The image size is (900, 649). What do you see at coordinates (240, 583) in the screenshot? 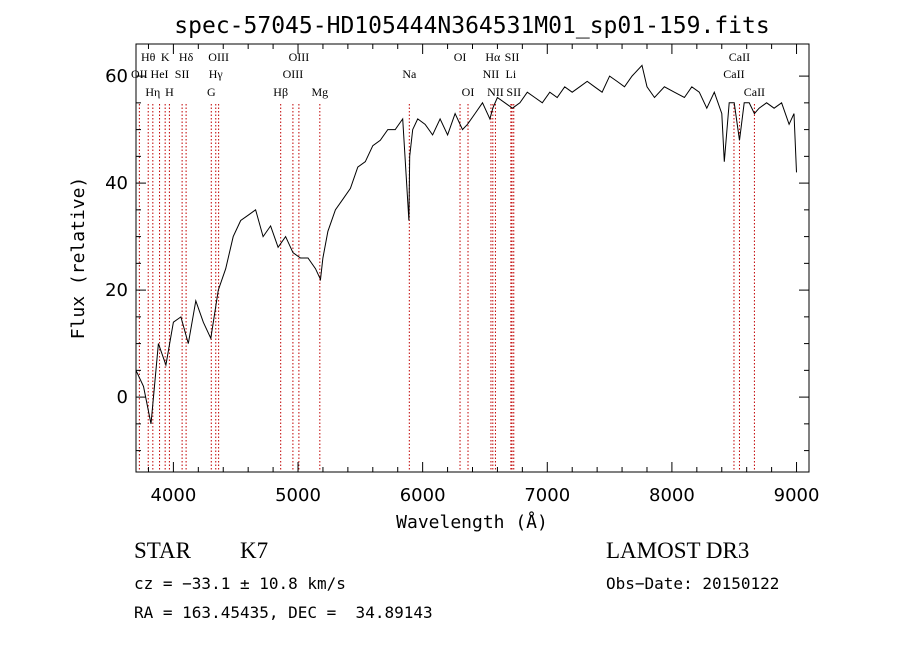
I see `redshift-value: cz = −33.1 ± 10.8 km/s` at bounding box center [240, 583].